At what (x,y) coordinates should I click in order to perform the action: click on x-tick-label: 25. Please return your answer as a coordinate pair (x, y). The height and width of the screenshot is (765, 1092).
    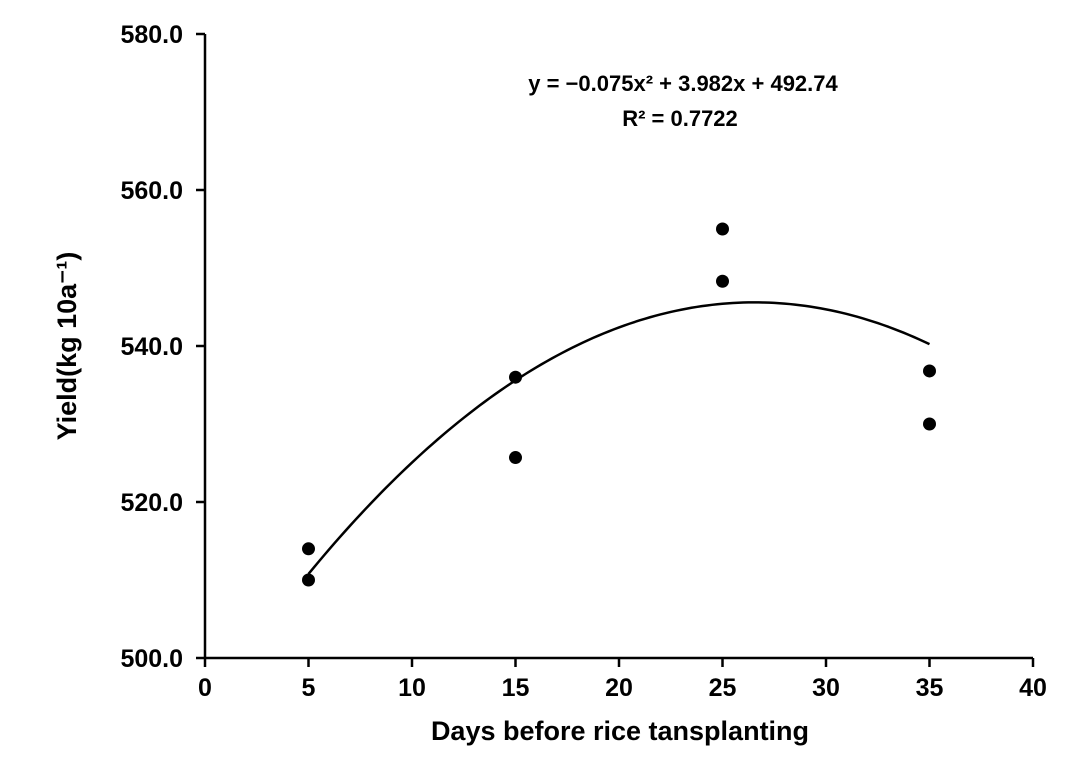
    Looking at the image, I should click on (723, 688).